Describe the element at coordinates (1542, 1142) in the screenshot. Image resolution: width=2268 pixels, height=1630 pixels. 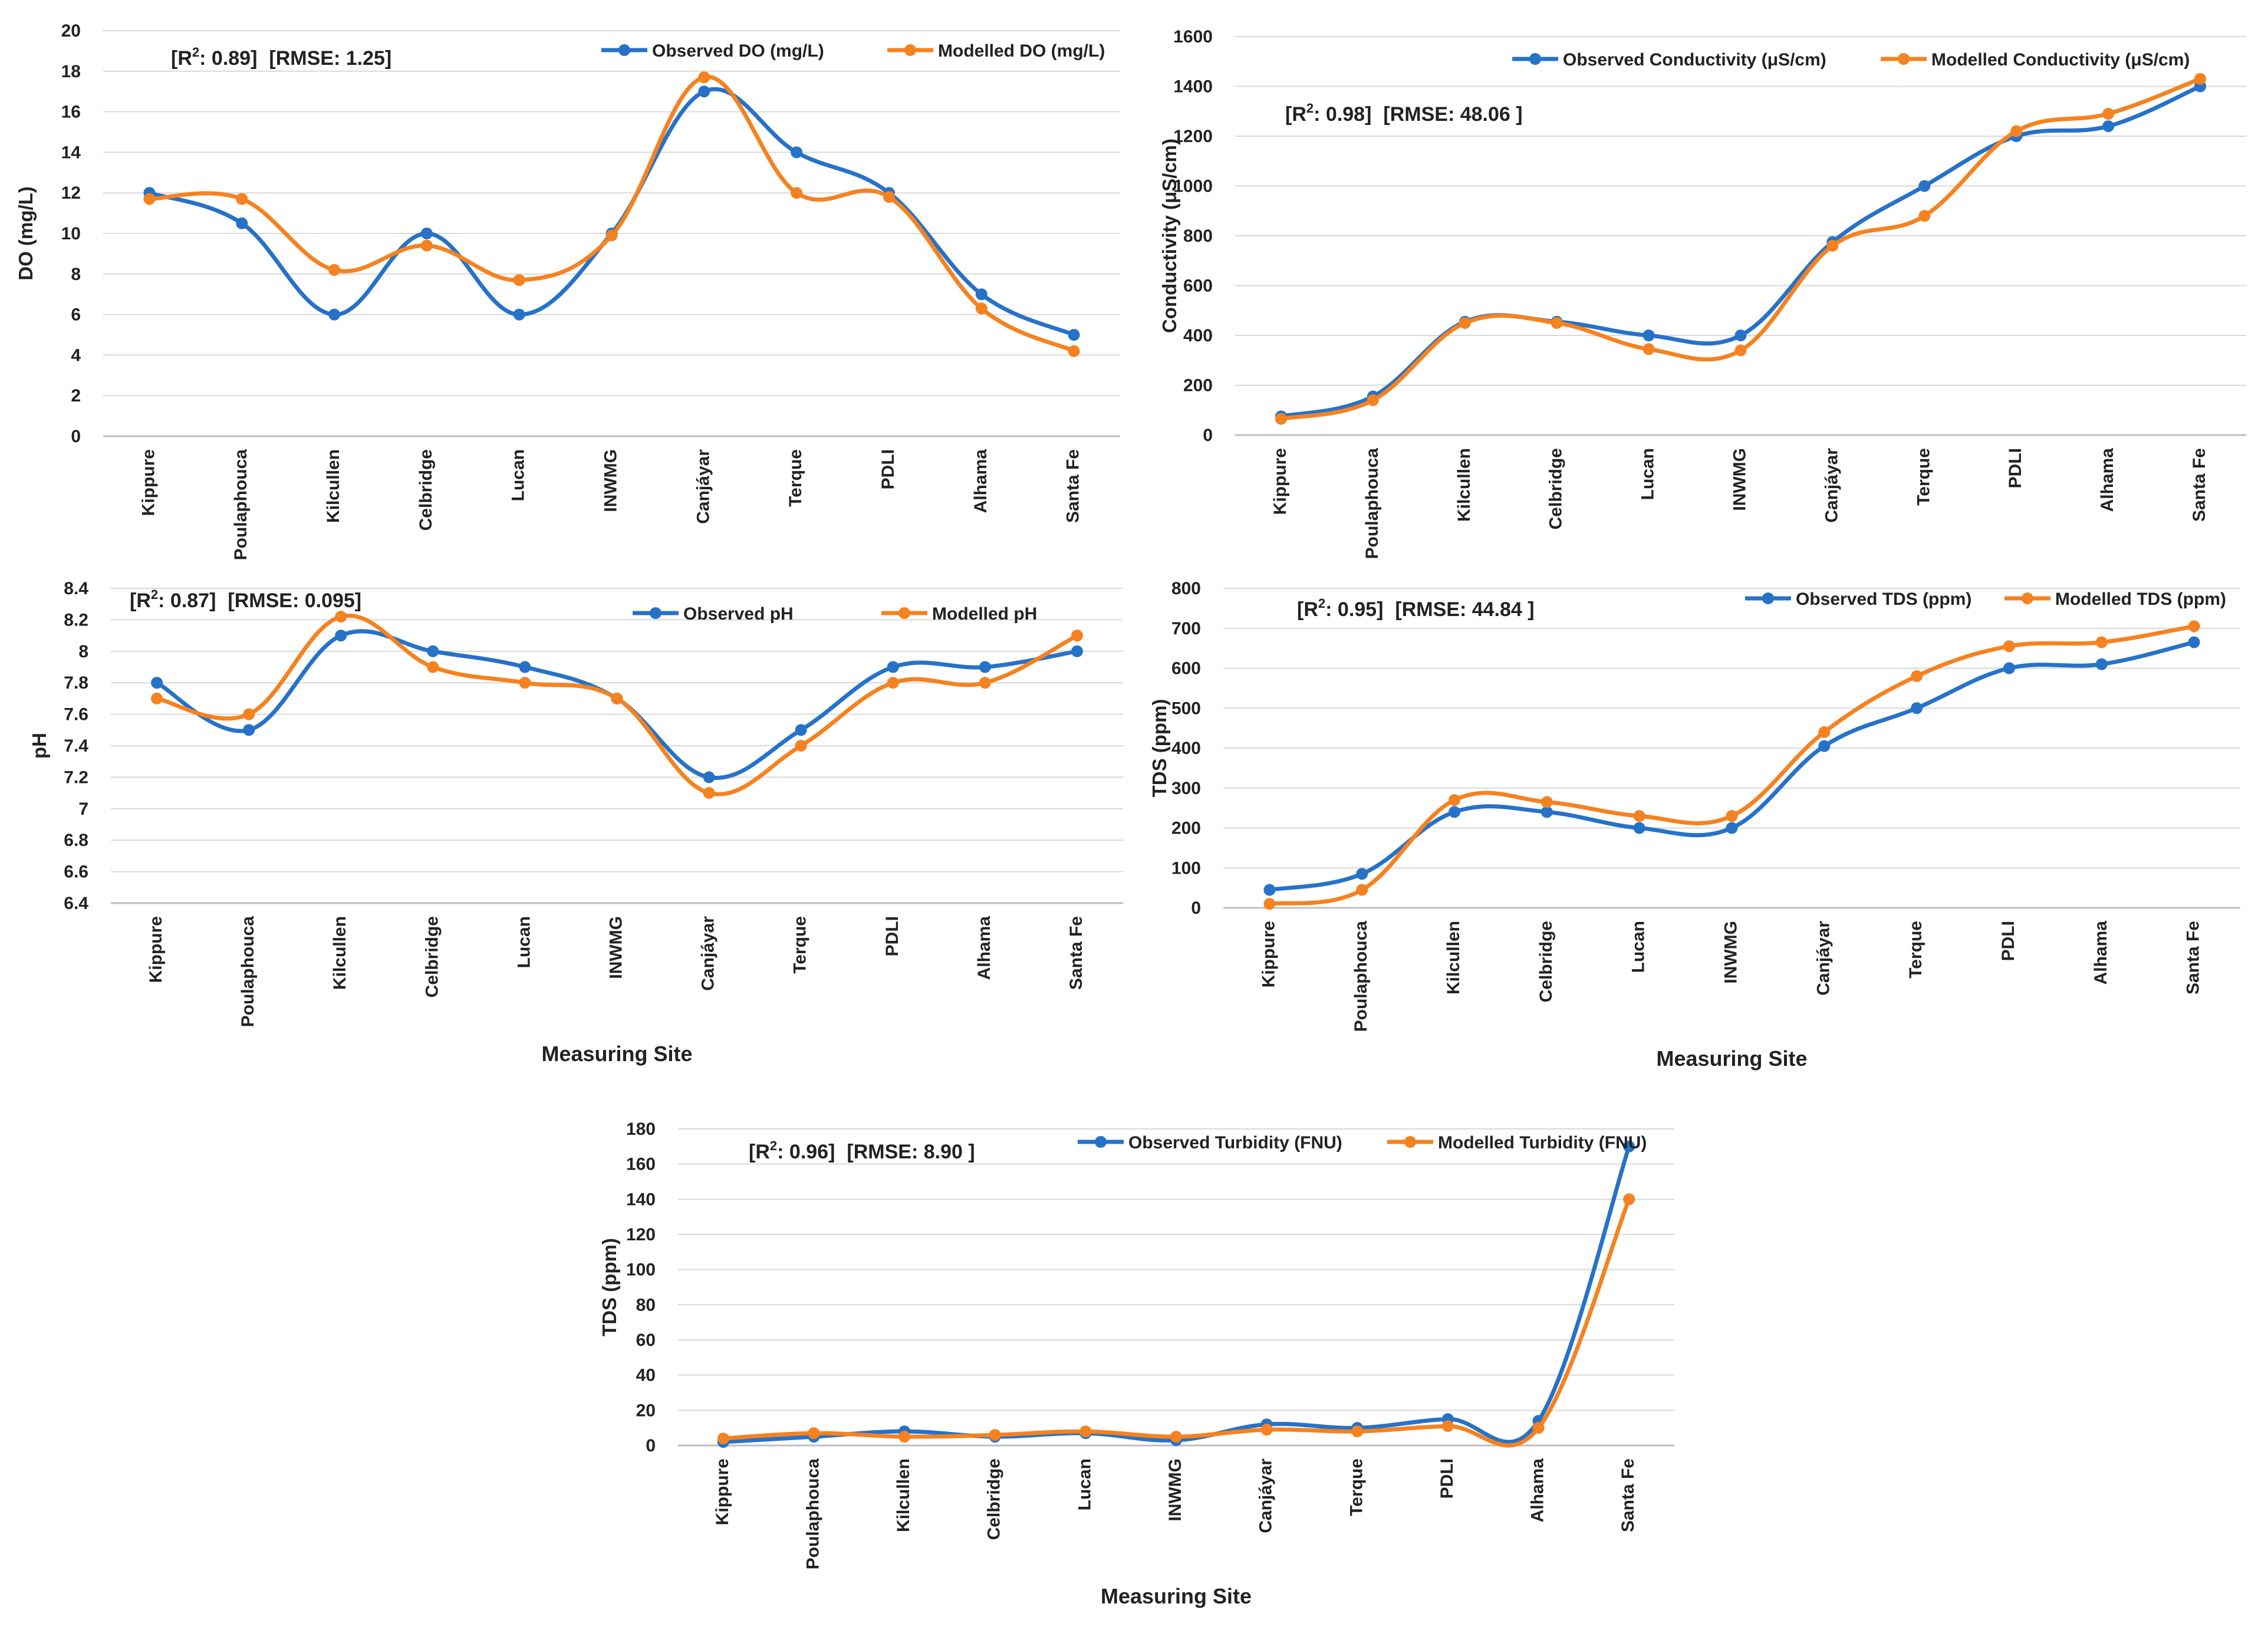
I see `legend-label: Modelled Turbidity (FNU)` at that location.